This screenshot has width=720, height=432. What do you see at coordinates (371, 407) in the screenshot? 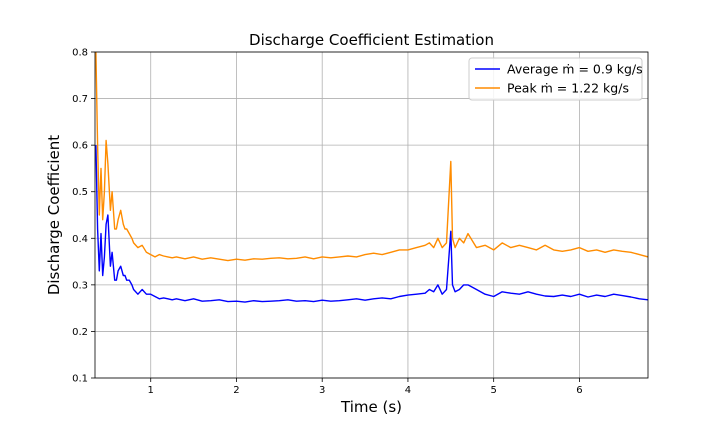
I see `x-axis-title: Time (s)` at bounding box center [371, 407].